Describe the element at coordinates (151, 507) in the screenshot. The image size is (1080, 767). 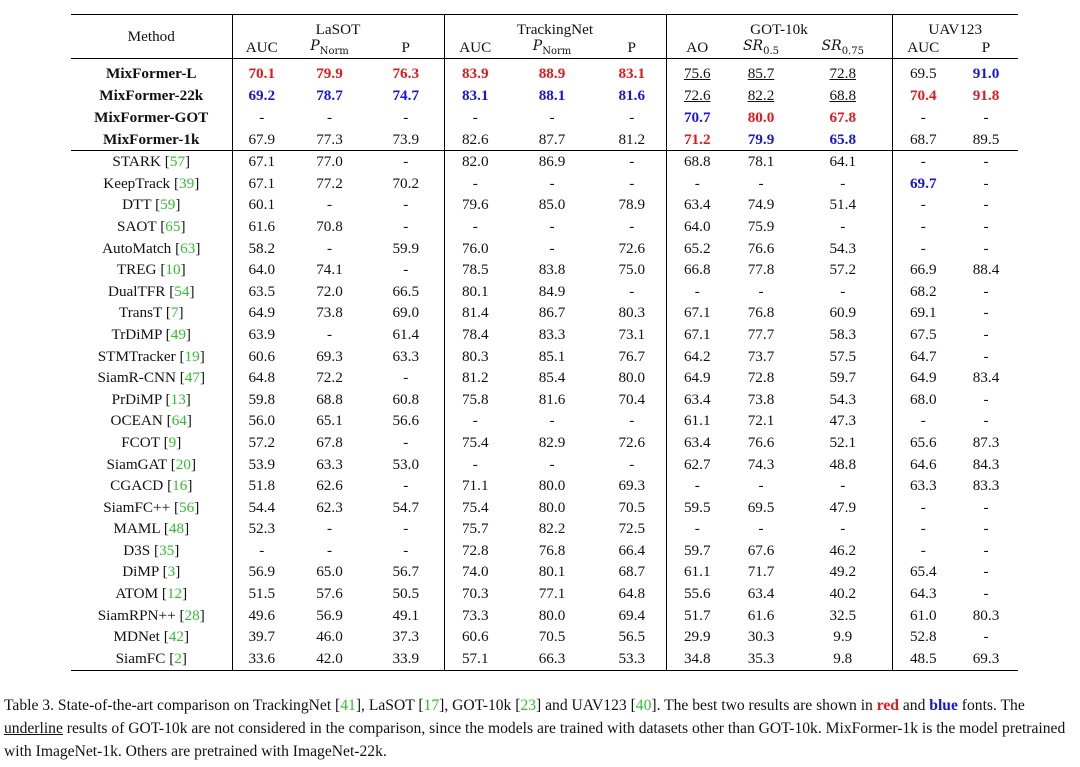
I see `method-name-cell: SiamFC++ [56]` at that location.